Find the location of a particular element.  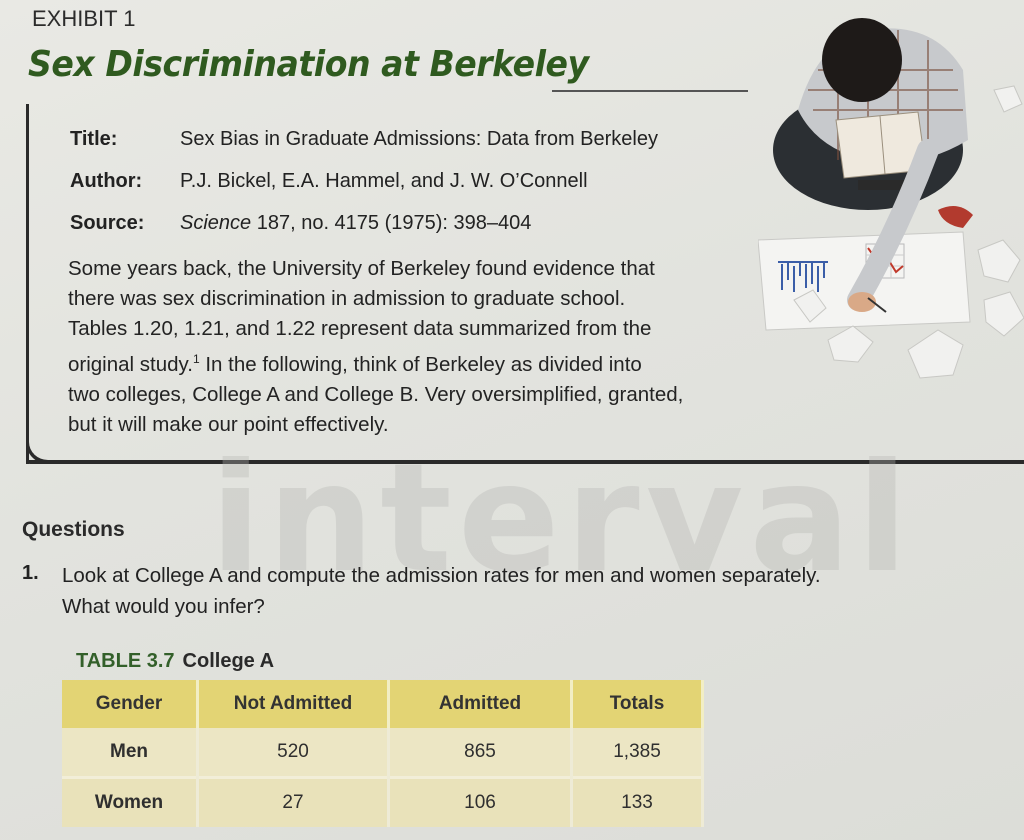

footnote-marker: 1 is located at coordinates (196, 359).